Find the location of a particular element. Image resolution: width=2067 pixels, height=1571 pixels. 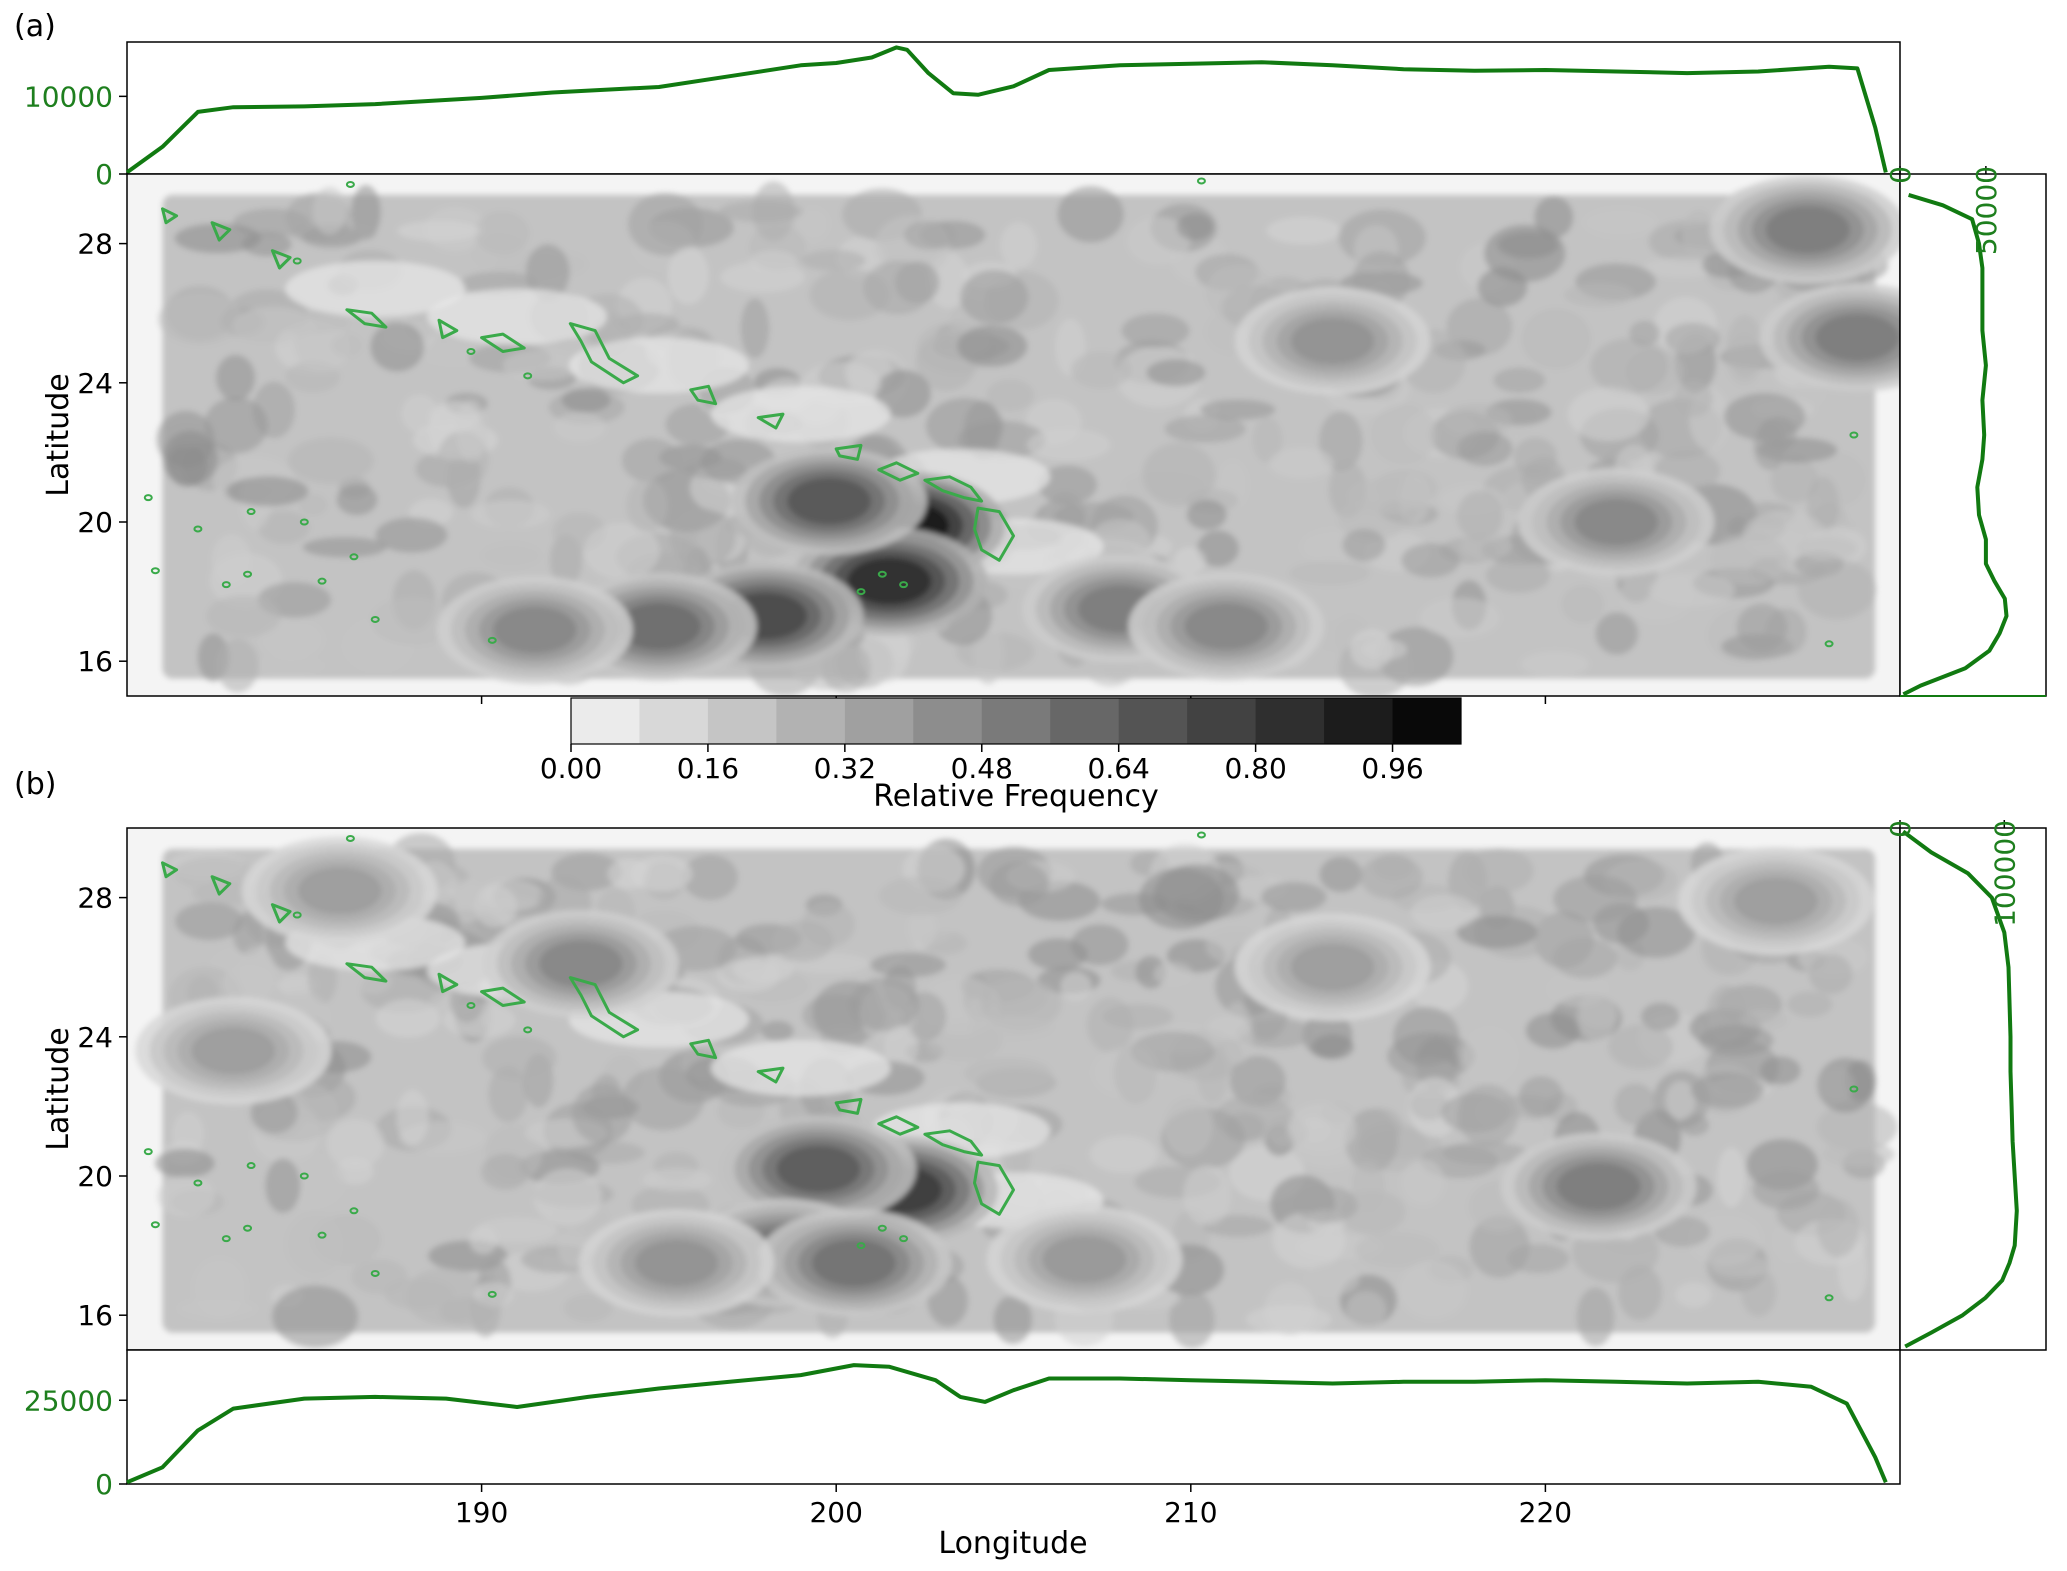

ytick-label: 24 is located at coordinates (95, 383).